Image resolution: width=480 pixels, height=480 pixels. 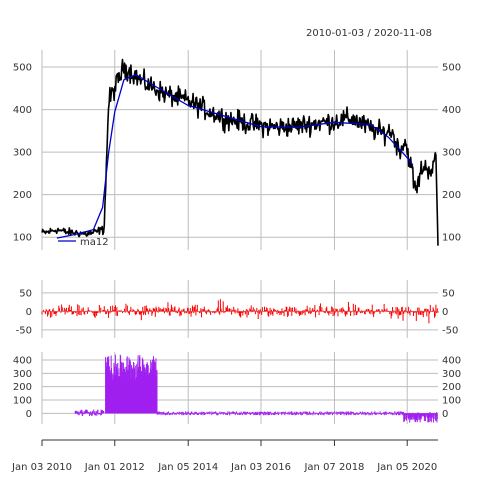 I want to click on price-y-tick-label-right: 400, so click(x=451, y=110).